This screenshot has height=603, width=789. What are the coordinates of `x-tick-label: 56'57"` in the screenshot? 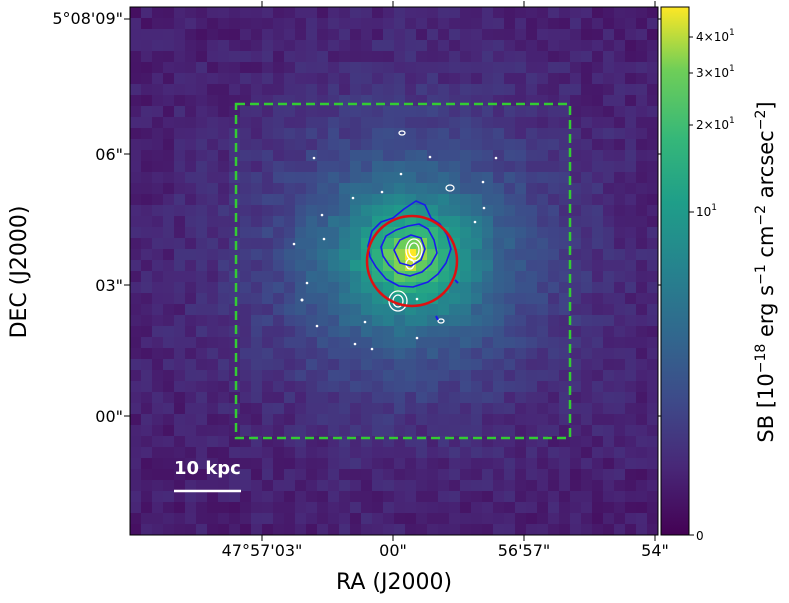 It's located at (524, 550).